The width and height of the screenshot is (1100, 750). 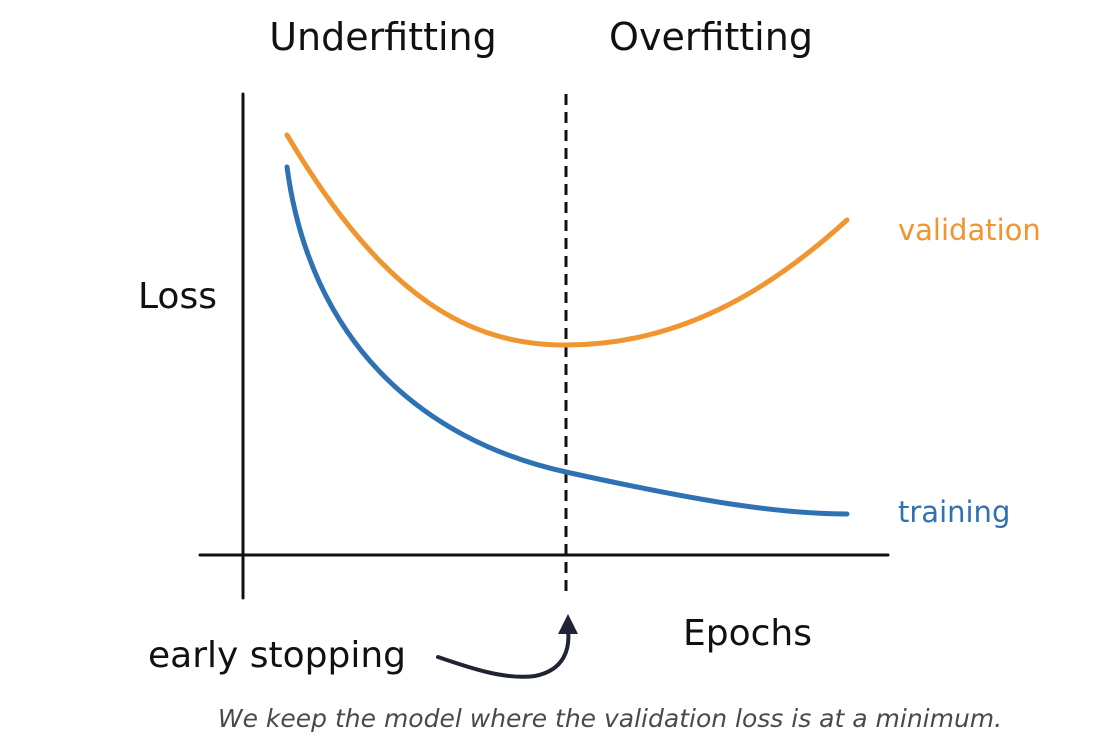 I want to click on training-series-label: training, so click(x=954, y=512).